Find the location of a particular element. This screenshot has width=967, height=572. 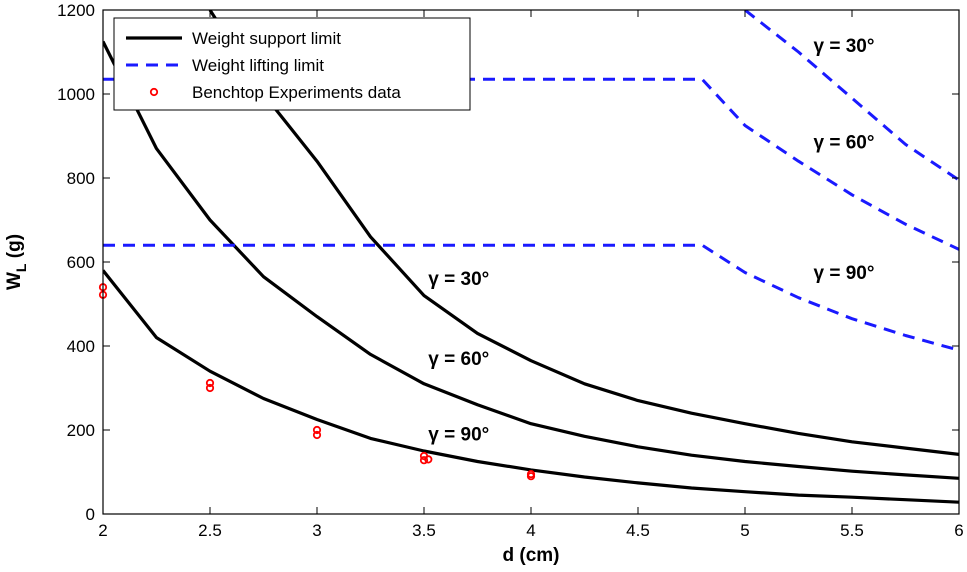

x-tick-label: 4 is located at coordinates (530, 530).